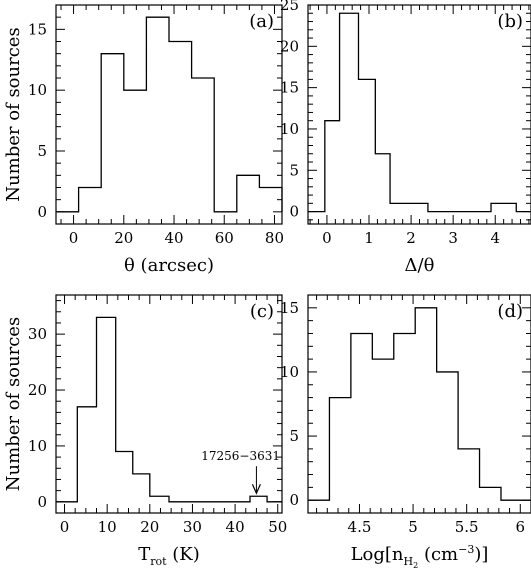  I want to click on x-tick-label: 10, so click(107, 527).